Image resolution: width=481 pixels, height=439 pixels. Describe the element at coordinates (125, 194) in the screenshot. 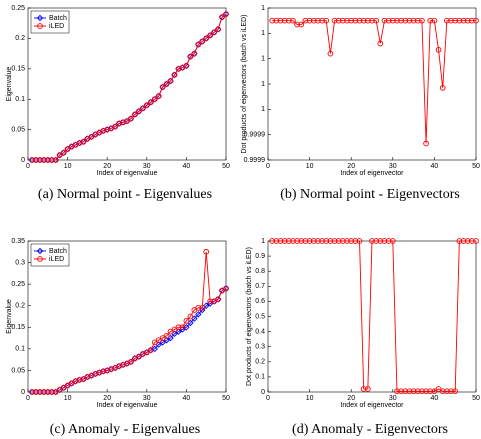

I see `caption: (a) Normal point - Eigenvalues` at that location.